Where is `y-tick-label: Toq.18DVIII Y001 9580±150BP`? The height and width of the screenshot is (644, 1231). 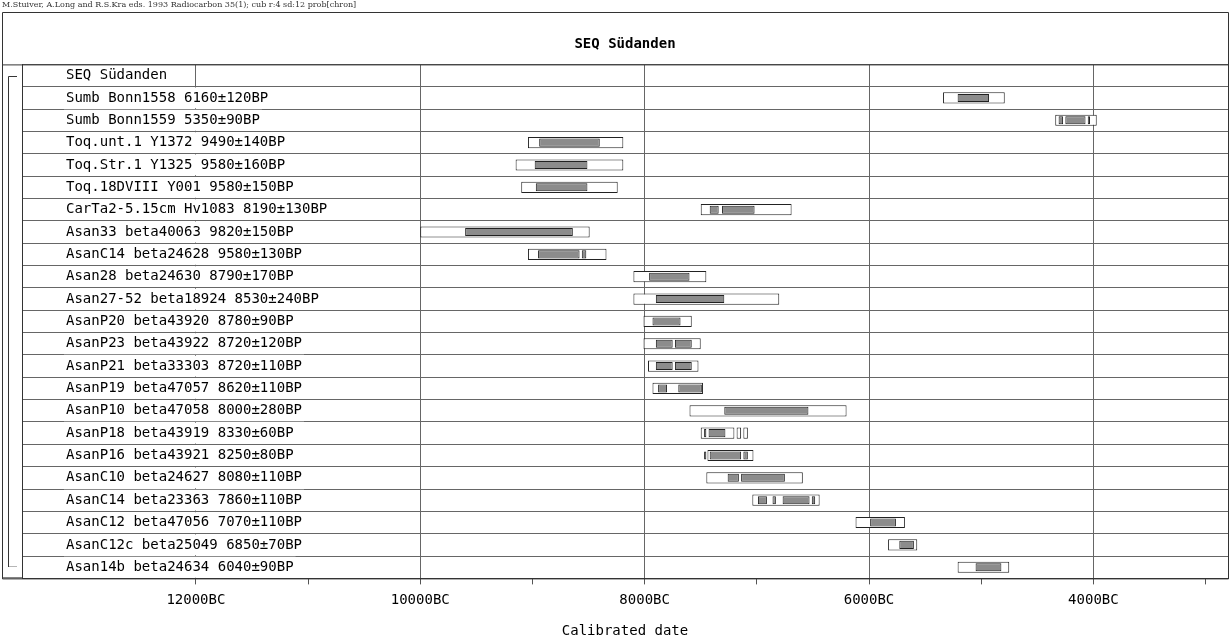
y-tick-label: Toq.18DVIII Y001 9580±150BP is located at coordinates (180, 185).